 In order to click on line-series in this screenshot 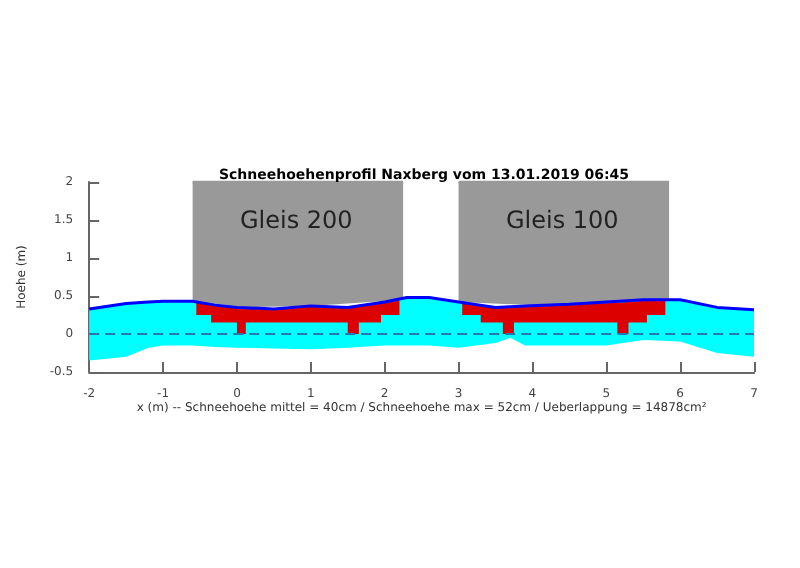, I will do `click(421, 304)`.